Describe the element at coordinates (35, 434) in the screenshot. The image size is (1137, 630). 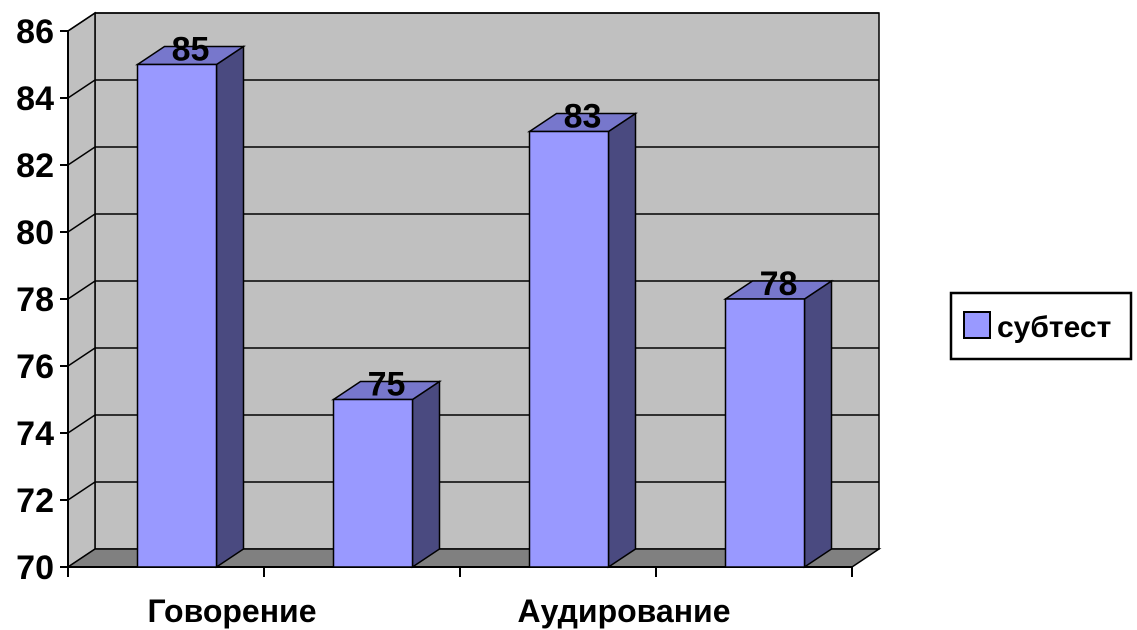
I see `y-tick-label: 74` at that location.